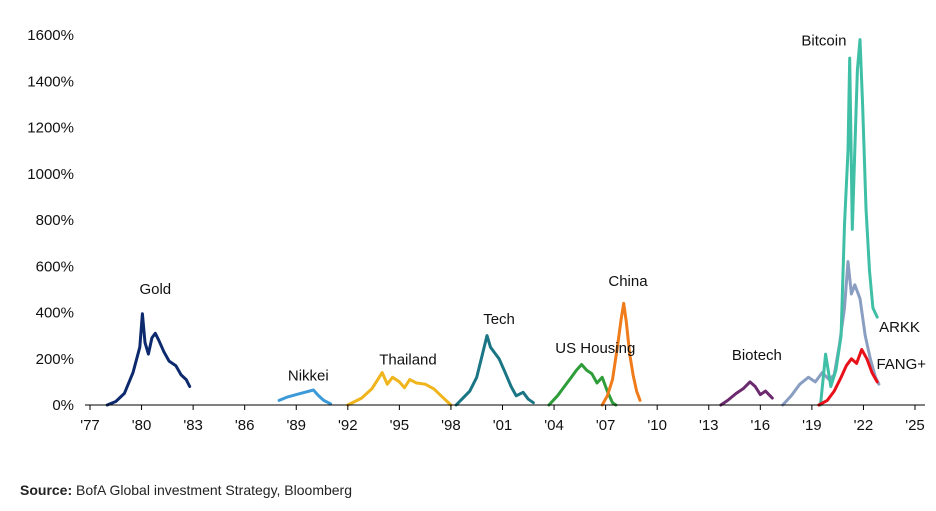 The width and height of the screenshot is (936, 511). What do you see at coordinates (142, 425) in the screenshot?
I see `x-tick-label: '80` at bounding box center [142, 425].